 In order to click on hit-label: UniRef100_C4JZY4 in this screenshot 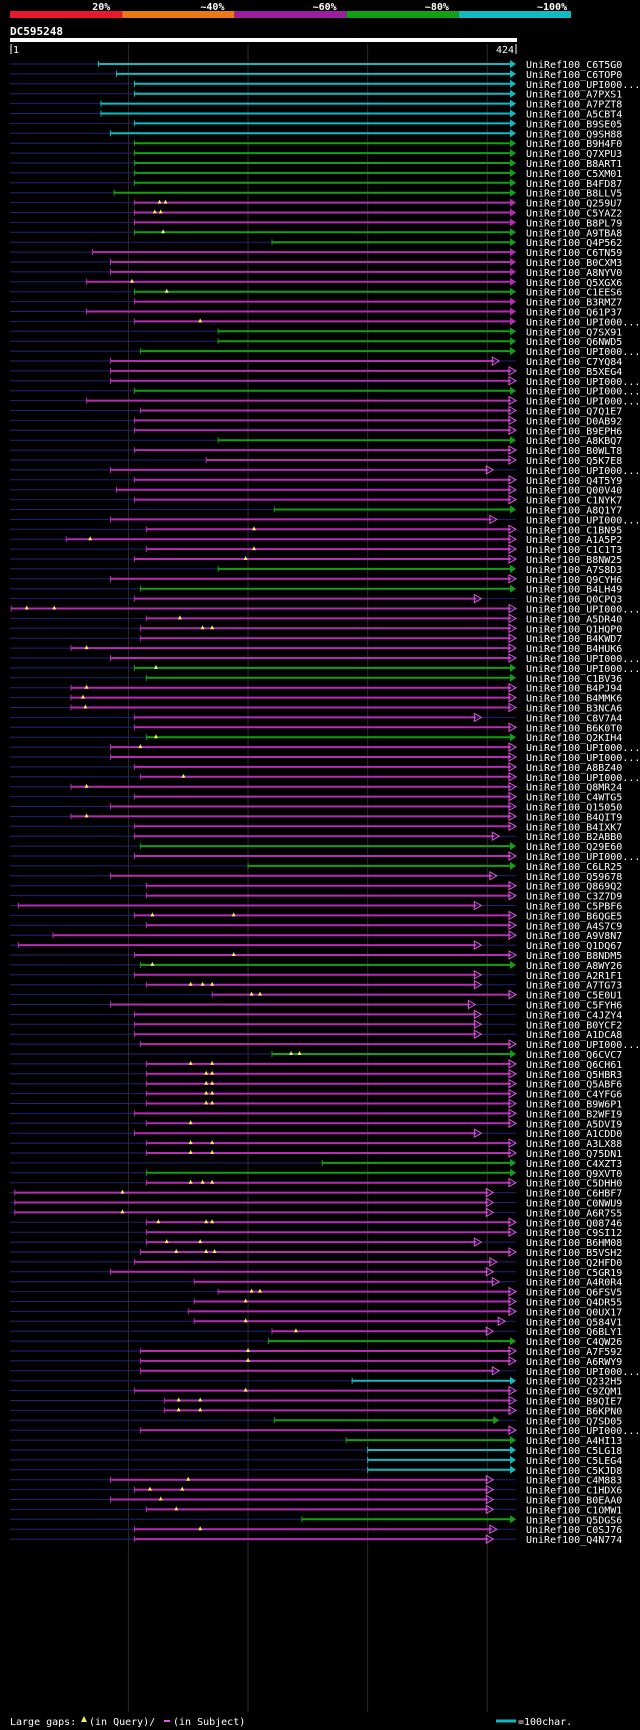, I will do `click(574, 1015)`.